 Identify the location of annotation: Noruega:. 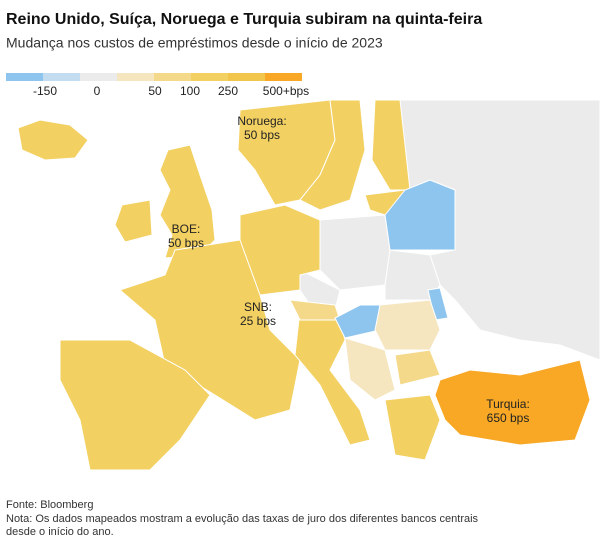
(261, 121).